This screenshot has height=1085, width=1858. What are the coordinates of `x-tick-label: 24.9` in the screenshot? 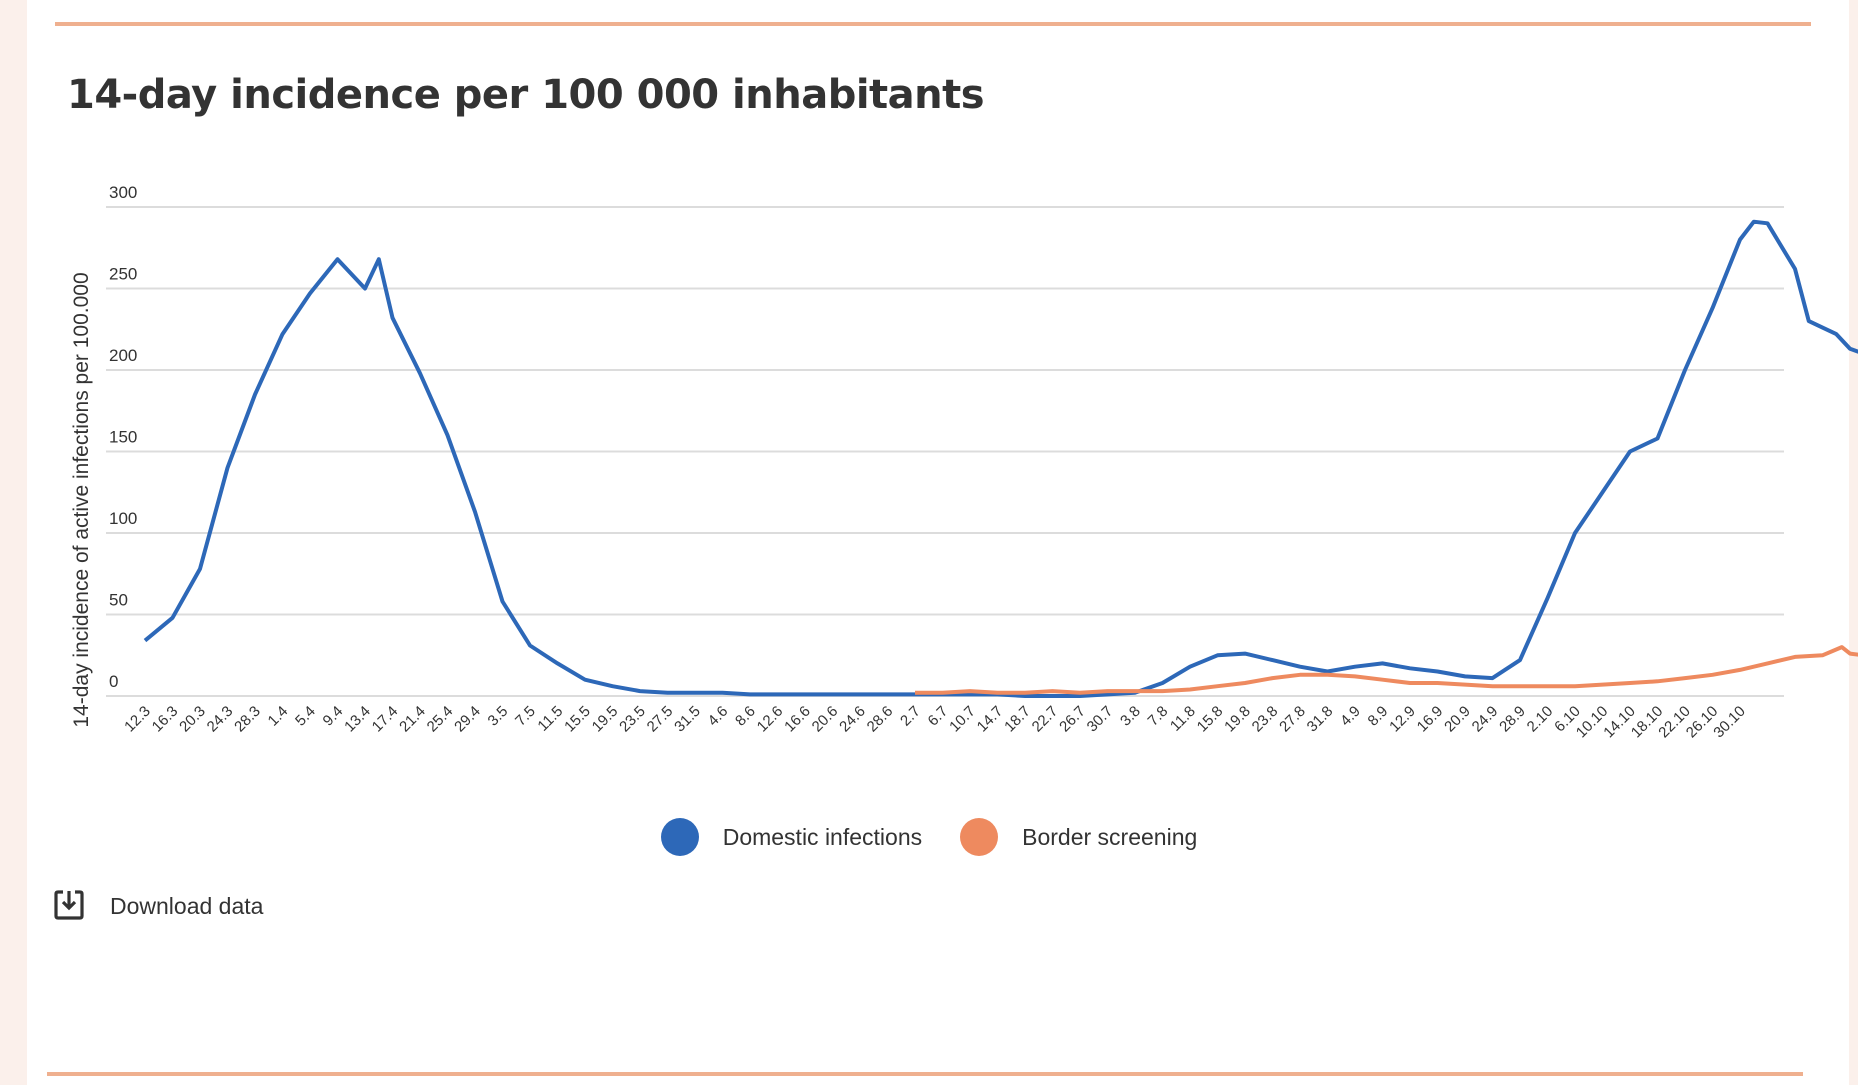 It's located at (1485, 719).